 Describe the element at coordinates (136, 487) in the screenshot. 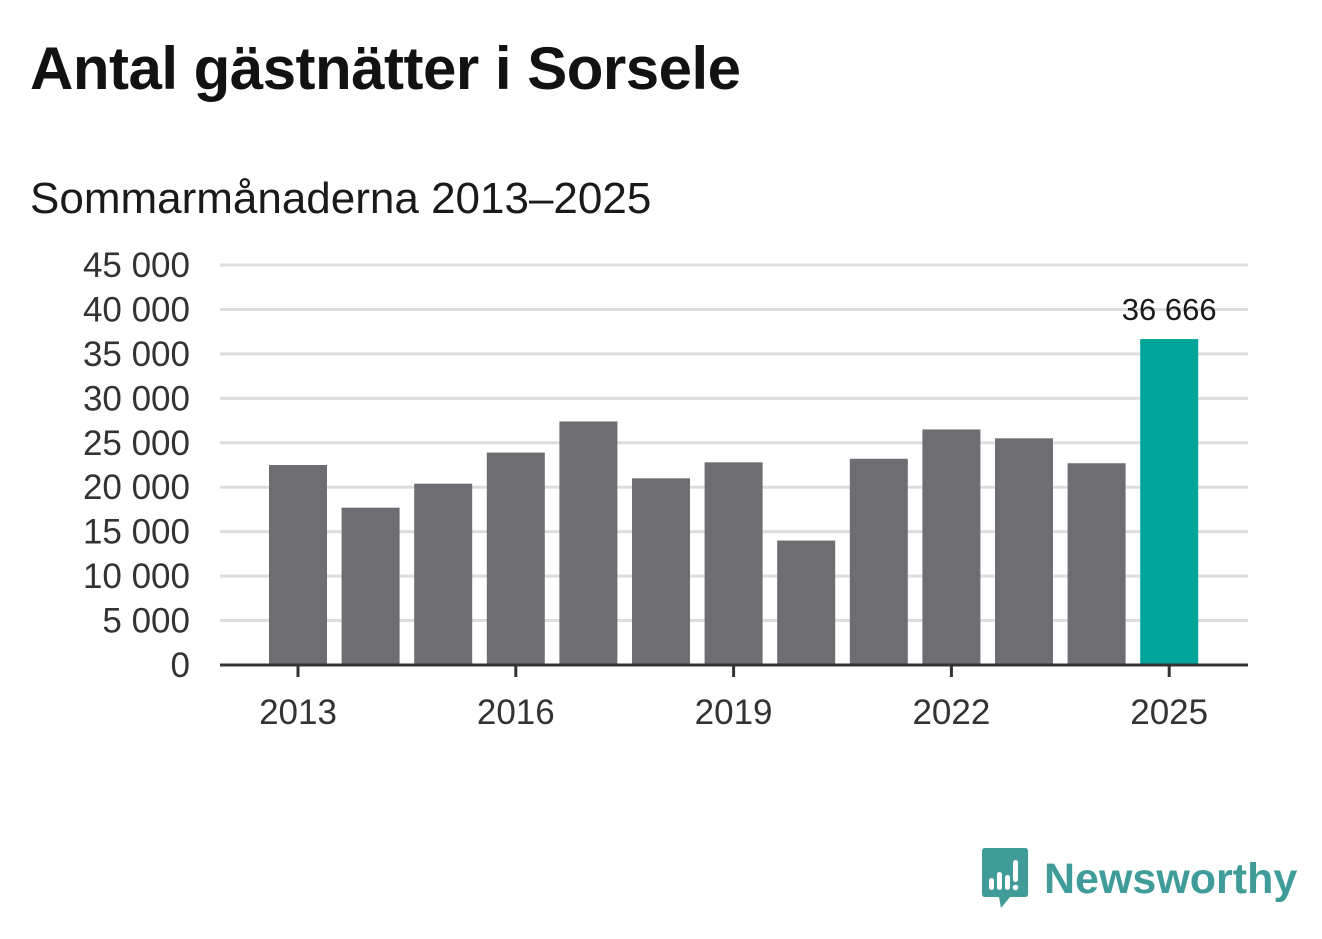

I see `y-tick-label: 20 000` at that location.